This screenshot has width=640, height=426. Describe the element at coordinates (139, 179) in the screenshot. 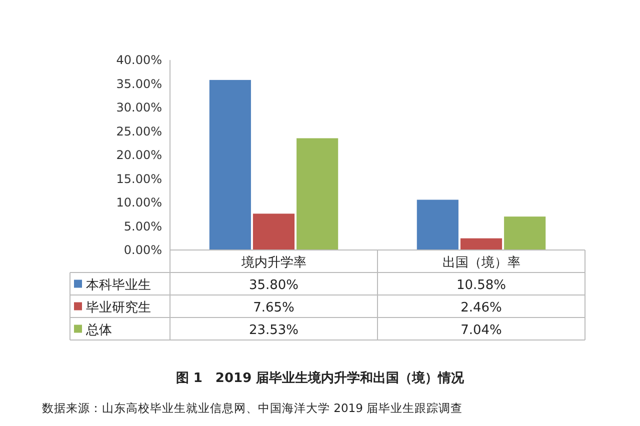

I see `y-tick-label: 15.00%` at that location.